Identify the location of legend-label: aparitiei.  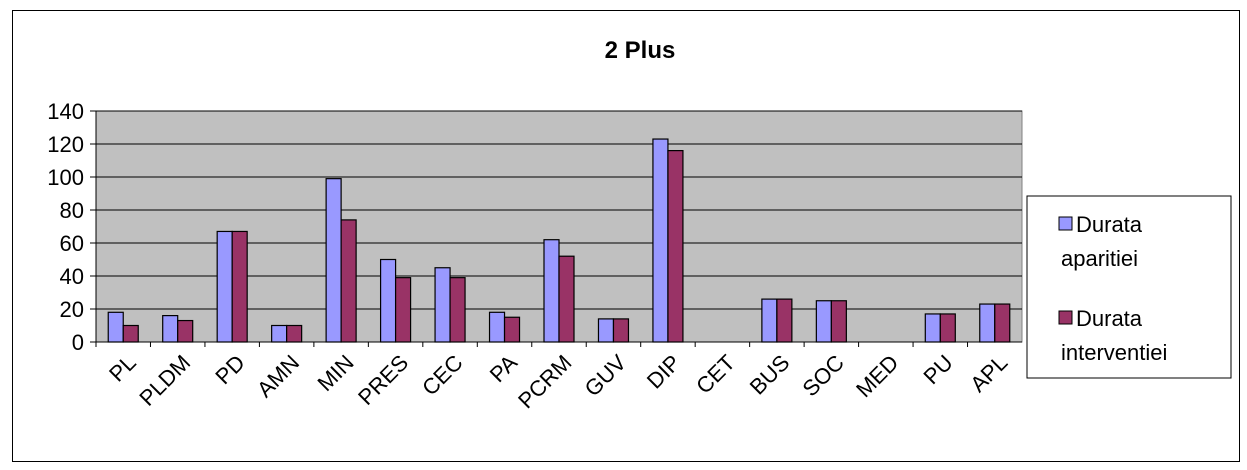
(1099, 258).